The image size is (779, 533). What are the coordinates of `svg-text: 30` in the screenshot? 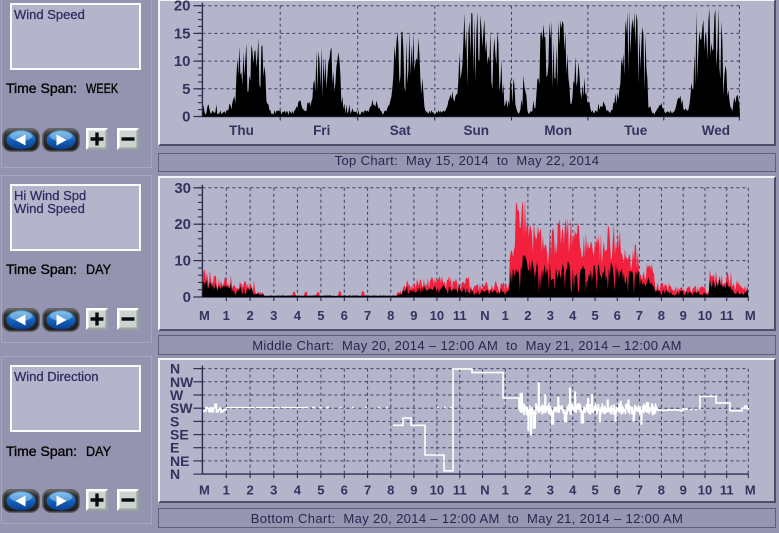 It's located at (182, 188).